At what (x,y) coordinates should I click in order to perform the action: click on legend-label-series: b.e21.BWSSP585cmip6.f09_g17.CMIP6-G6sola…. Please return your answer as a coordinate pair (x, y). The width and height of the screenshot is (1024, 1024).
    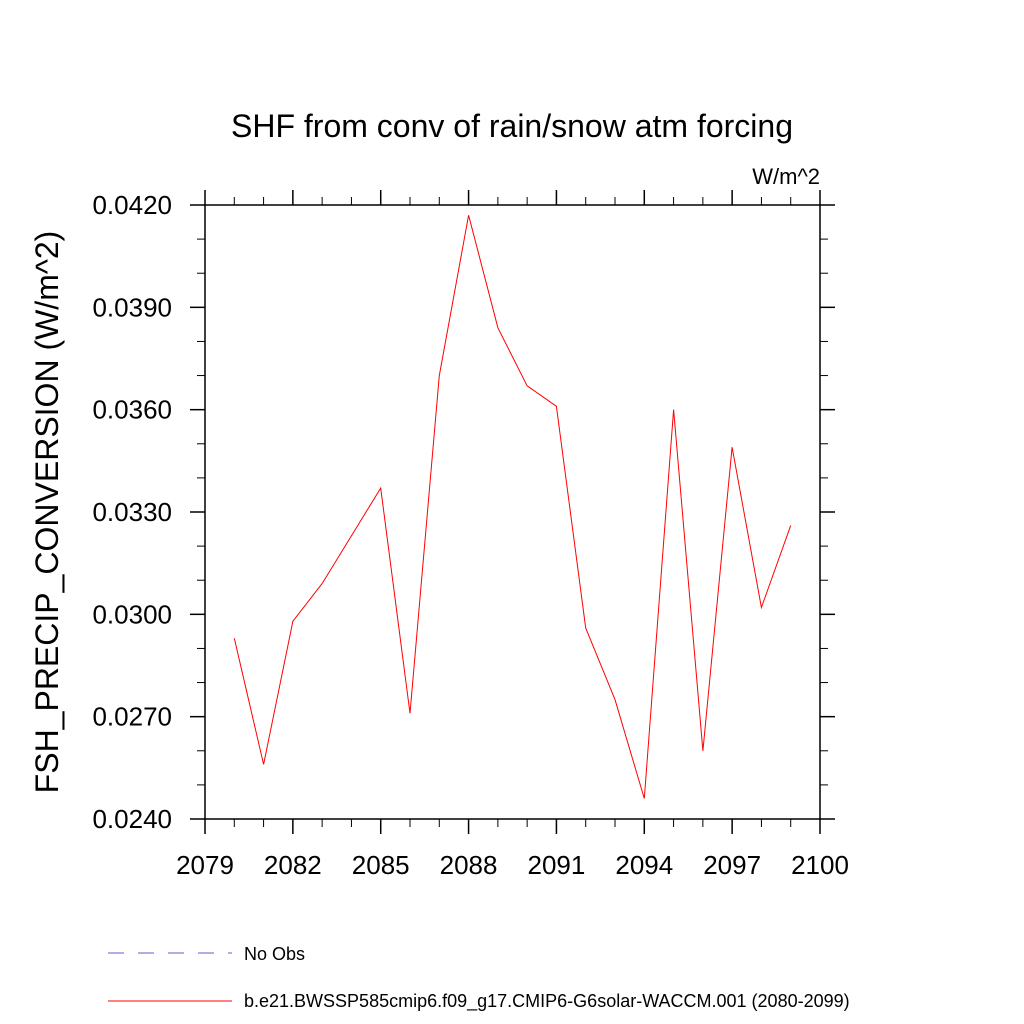
    Looking at the image, I should click on (547, 1001).